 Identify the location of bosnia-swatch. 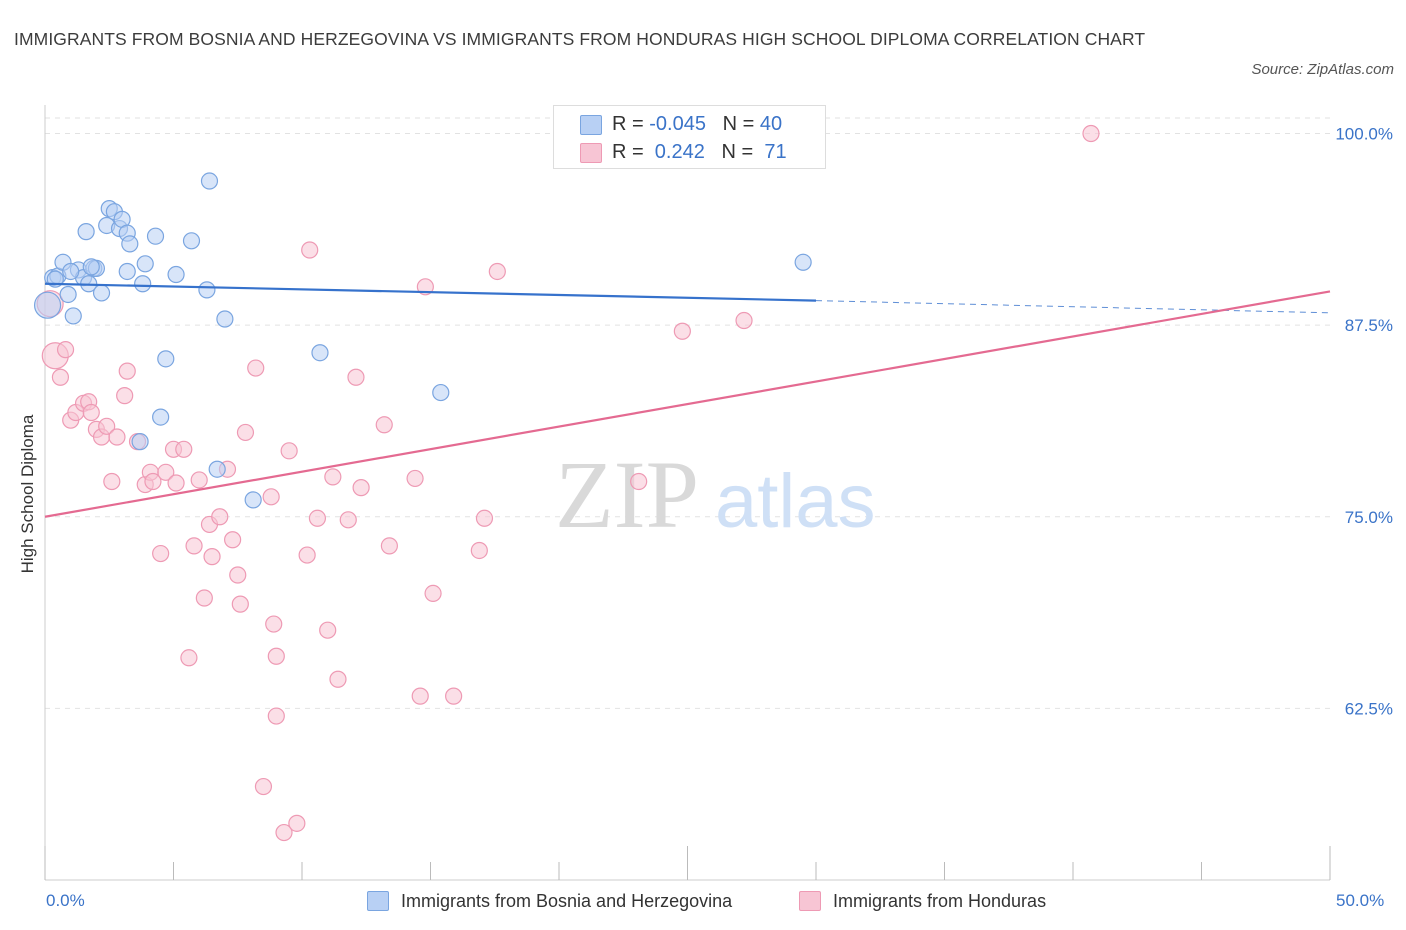
(591, 125).